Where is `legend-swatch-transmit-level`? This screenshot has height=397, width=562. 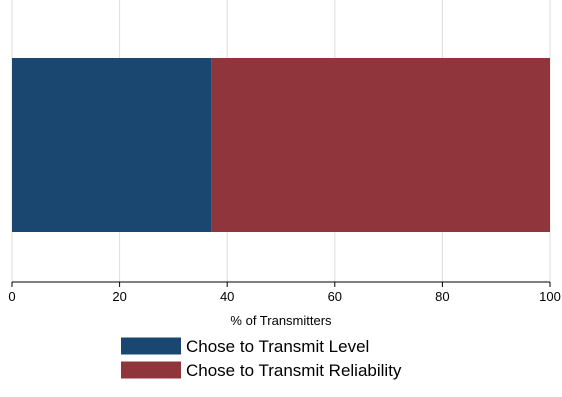
legend-swatch-transmit-level is located at coordinates (151, 346).